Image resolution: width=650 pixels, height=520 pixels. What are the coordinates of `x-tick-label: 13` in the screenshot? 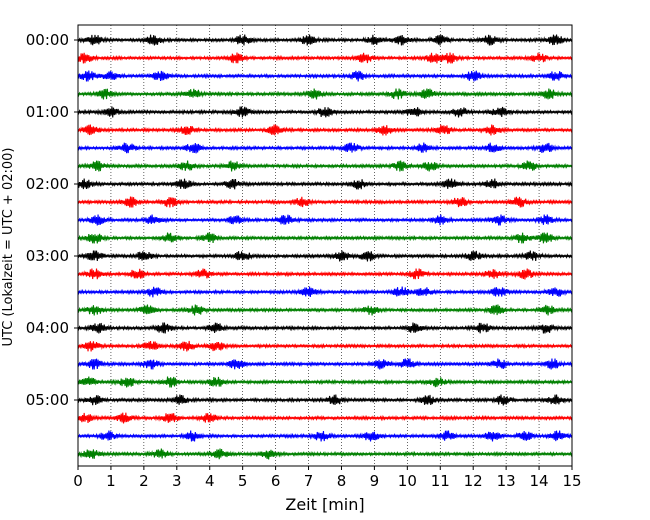 It's located at (506, 481).